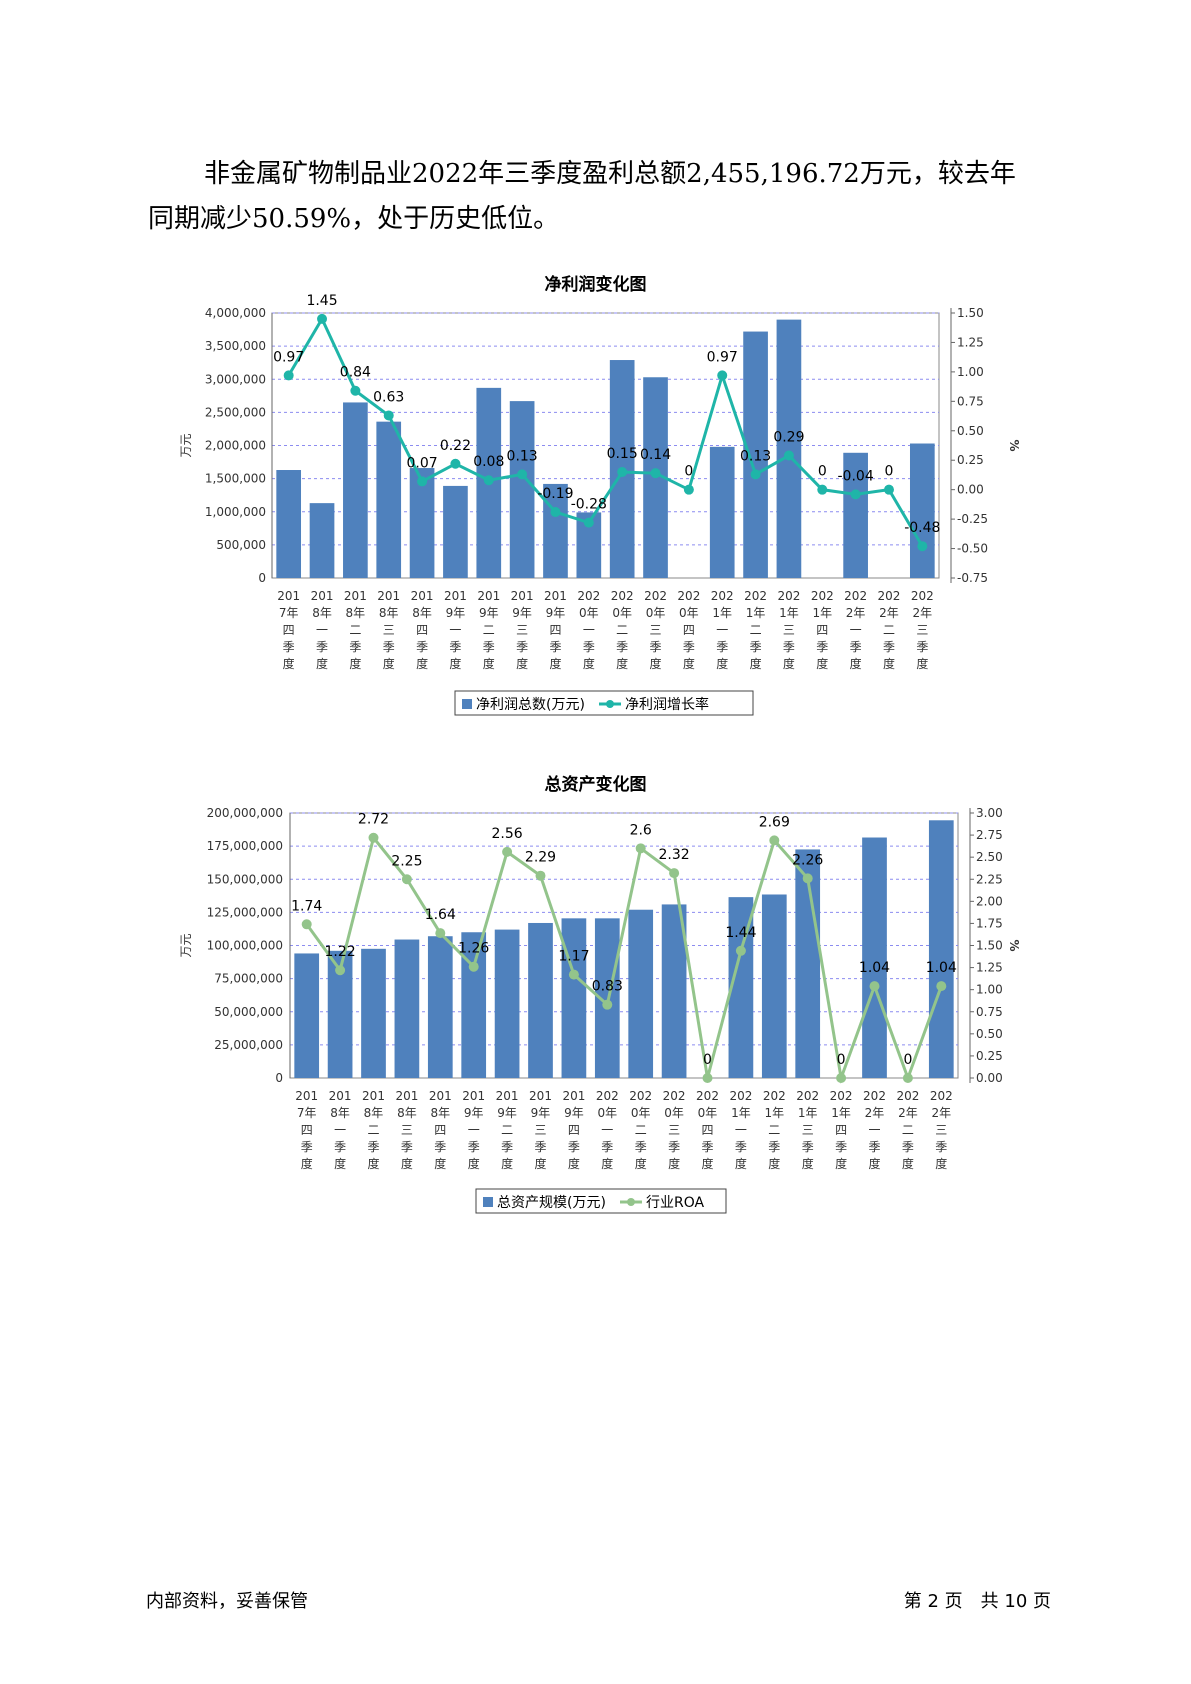  What do you see at coordinates (970, 313) in the screenshot?
I see `y2-tick-label: 1.50` at bounding box center [970, 313].